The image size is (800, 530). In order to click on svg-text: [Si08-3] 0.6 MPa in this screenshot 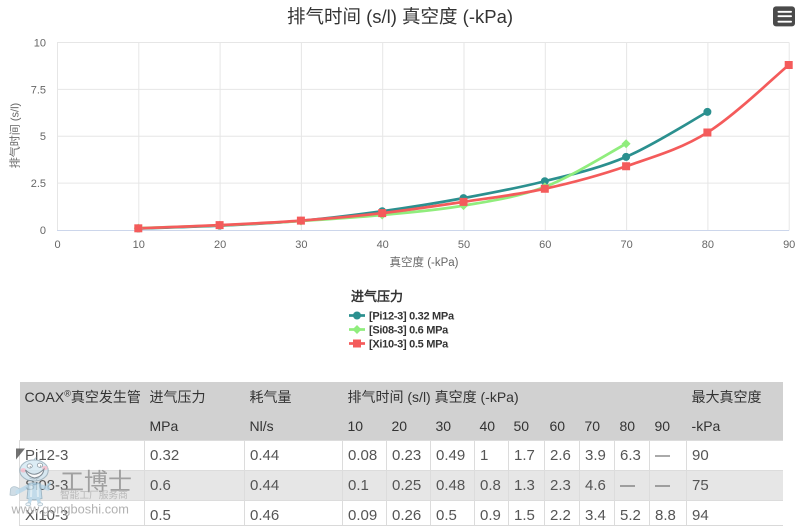, I will do `click(409, 331)`.